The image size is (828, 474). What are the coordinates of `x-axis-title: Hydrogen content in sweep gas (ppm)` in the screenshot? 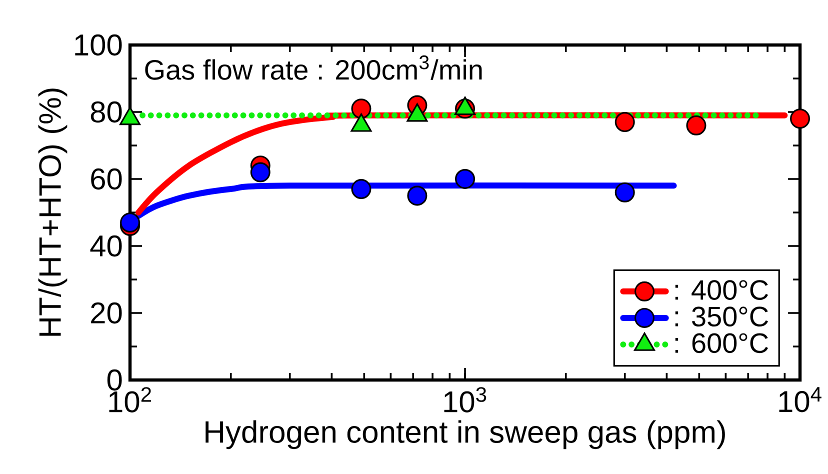 It's located at (465, 435).